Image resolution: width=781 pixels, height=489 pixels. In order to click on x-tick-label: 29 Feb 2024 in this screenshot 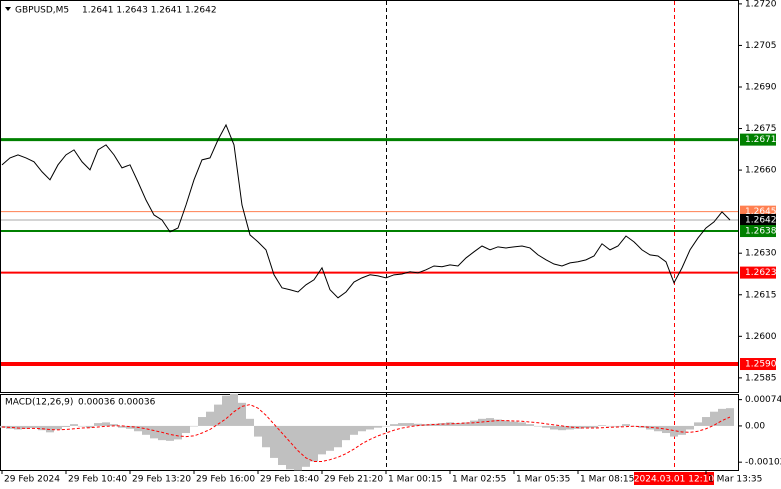, I will do `click(32, 480)`.